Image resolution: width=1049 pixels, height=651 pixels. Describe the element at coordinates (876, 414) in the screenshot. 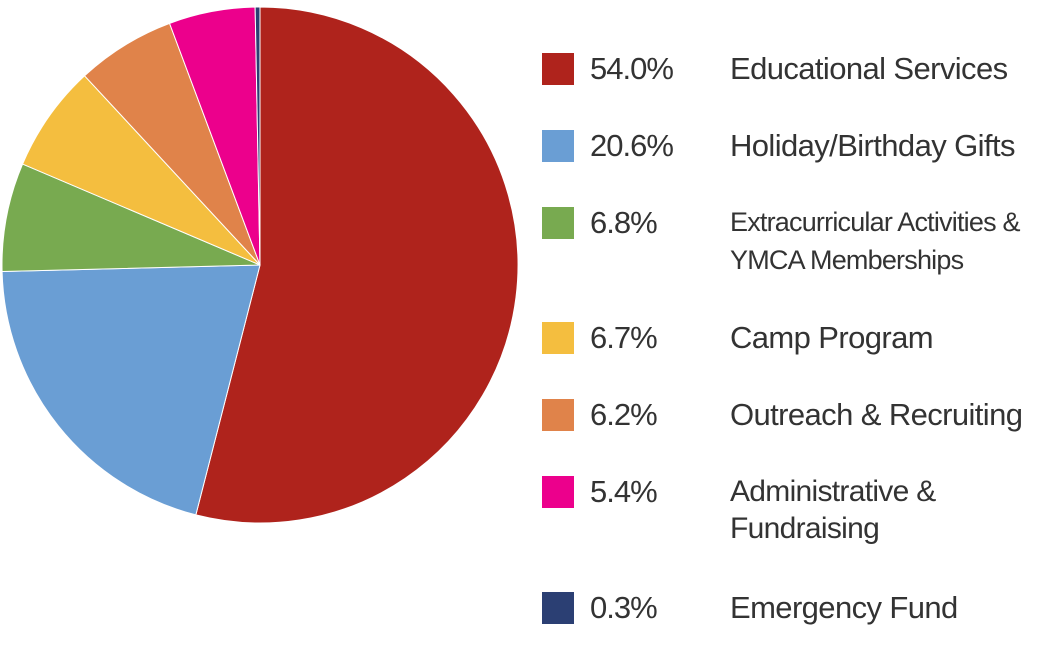

I see `legend-label: Outreach & Recruiting` at that location.